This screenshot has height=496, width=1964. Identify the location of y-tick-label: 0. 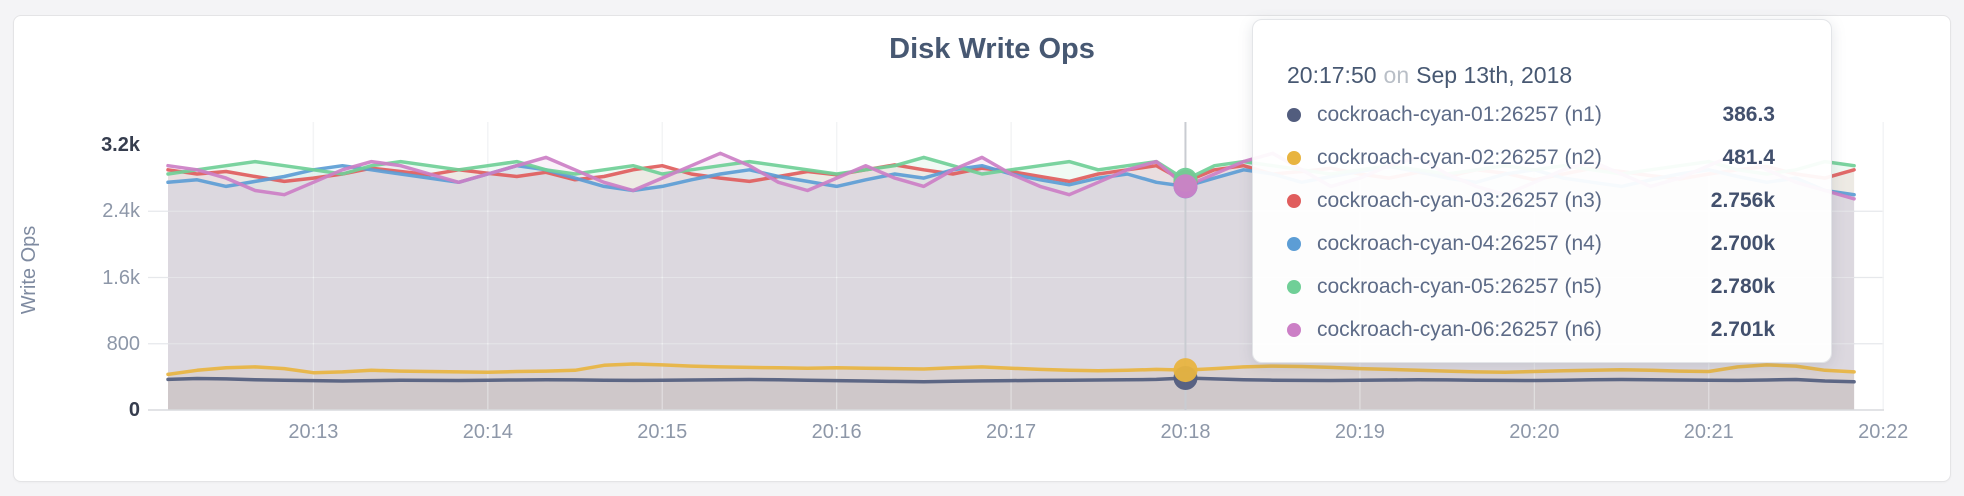
(134, 410).